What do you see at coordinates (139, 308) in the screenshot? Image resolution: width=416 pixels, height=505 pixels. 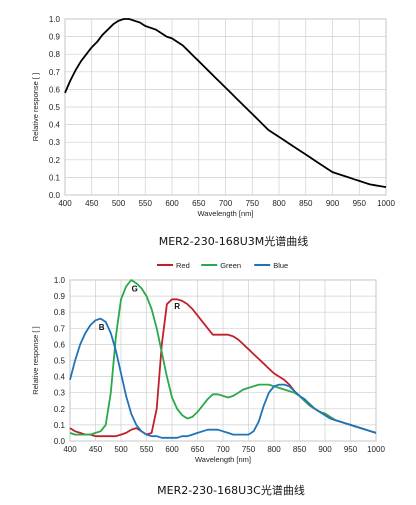 I see `curve-labels: R G B` at bounding box center [139, 308].